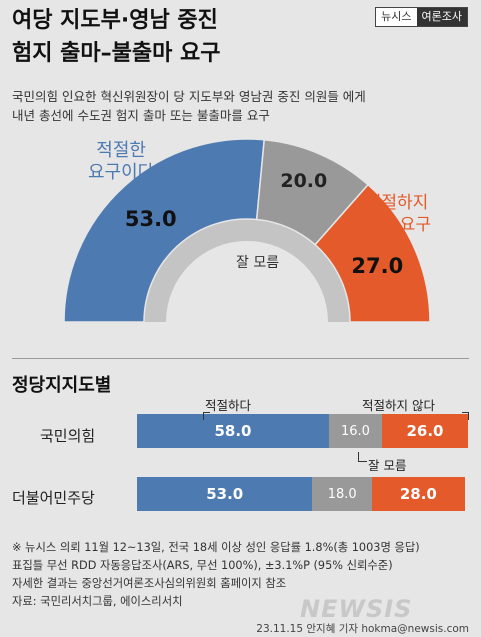 This screenshot has width=481, height=637. What do you see at coordinates (387, 465) in the screenshot?
I see `legend-neutral: 잘 모름` at bounding box center [387, 465].